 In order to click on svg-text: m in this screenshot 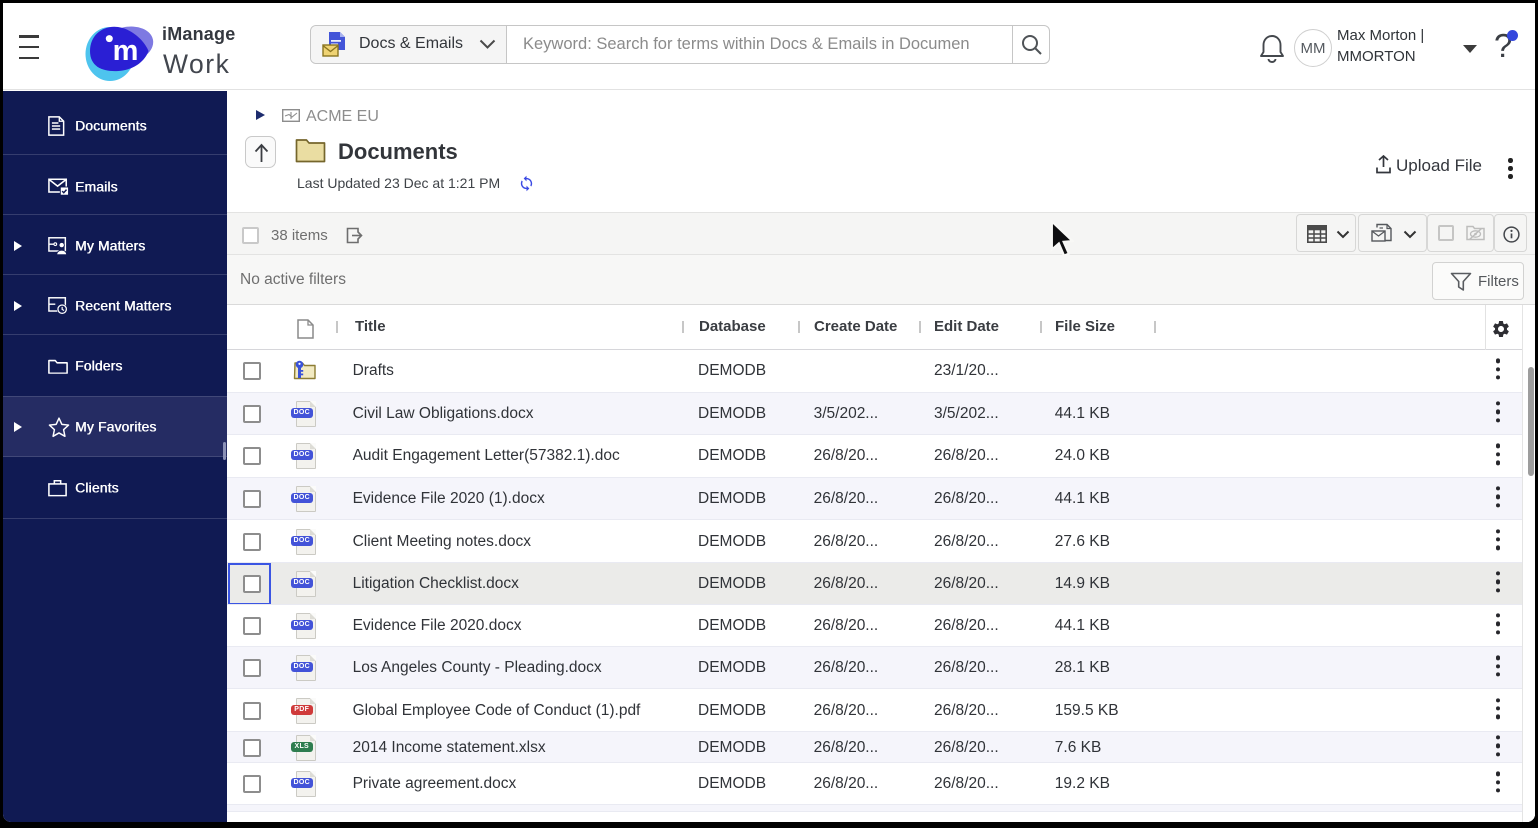, I will do `click(126, 51)`.